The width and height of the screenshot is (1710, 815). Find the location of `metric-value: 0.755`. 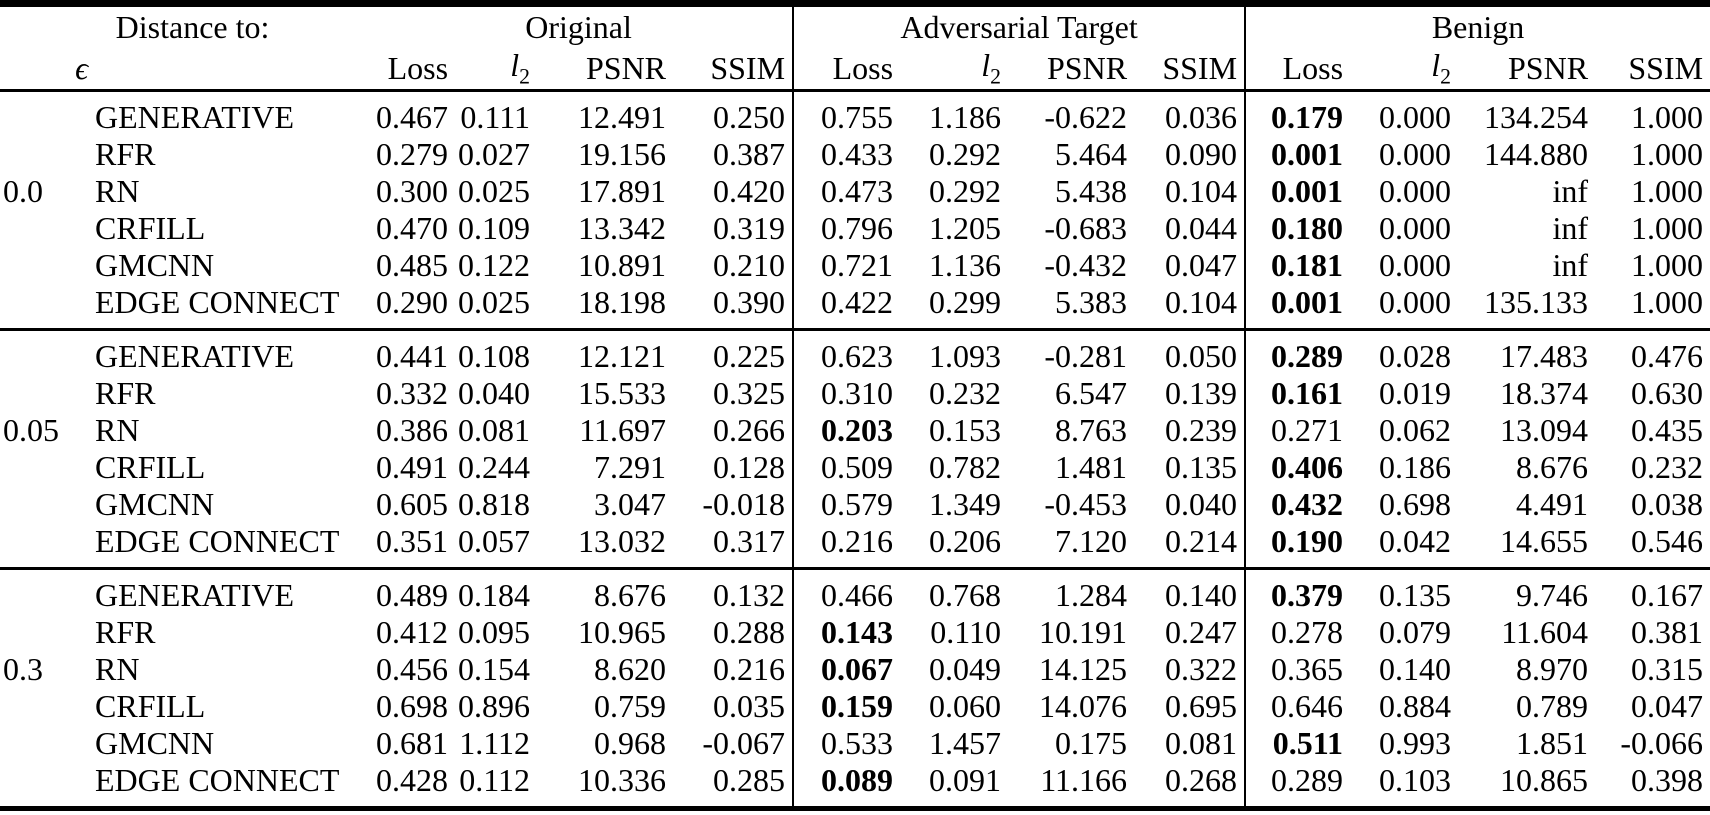

metric-value: 0.755 is located at coordinates (846, 113).